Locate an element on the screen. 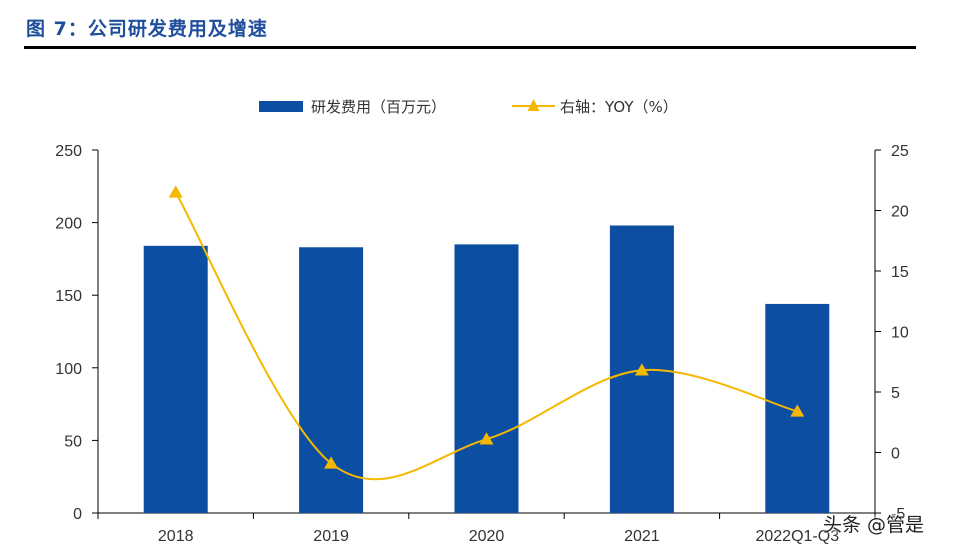  bar-2018 is located at coordinates (175, 379).